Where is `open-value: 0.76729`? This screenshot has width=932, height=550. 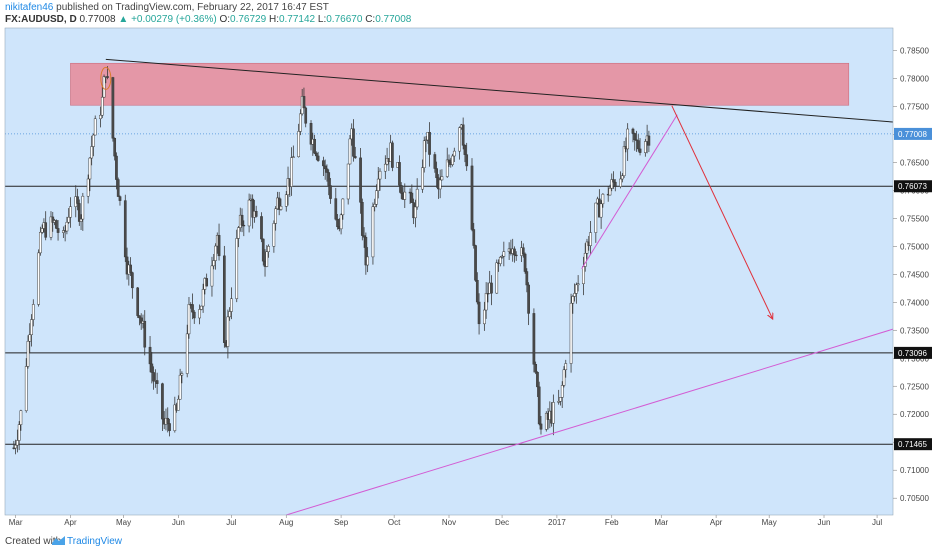
open-value: 0.76729 is located at coordinates (248, 19).